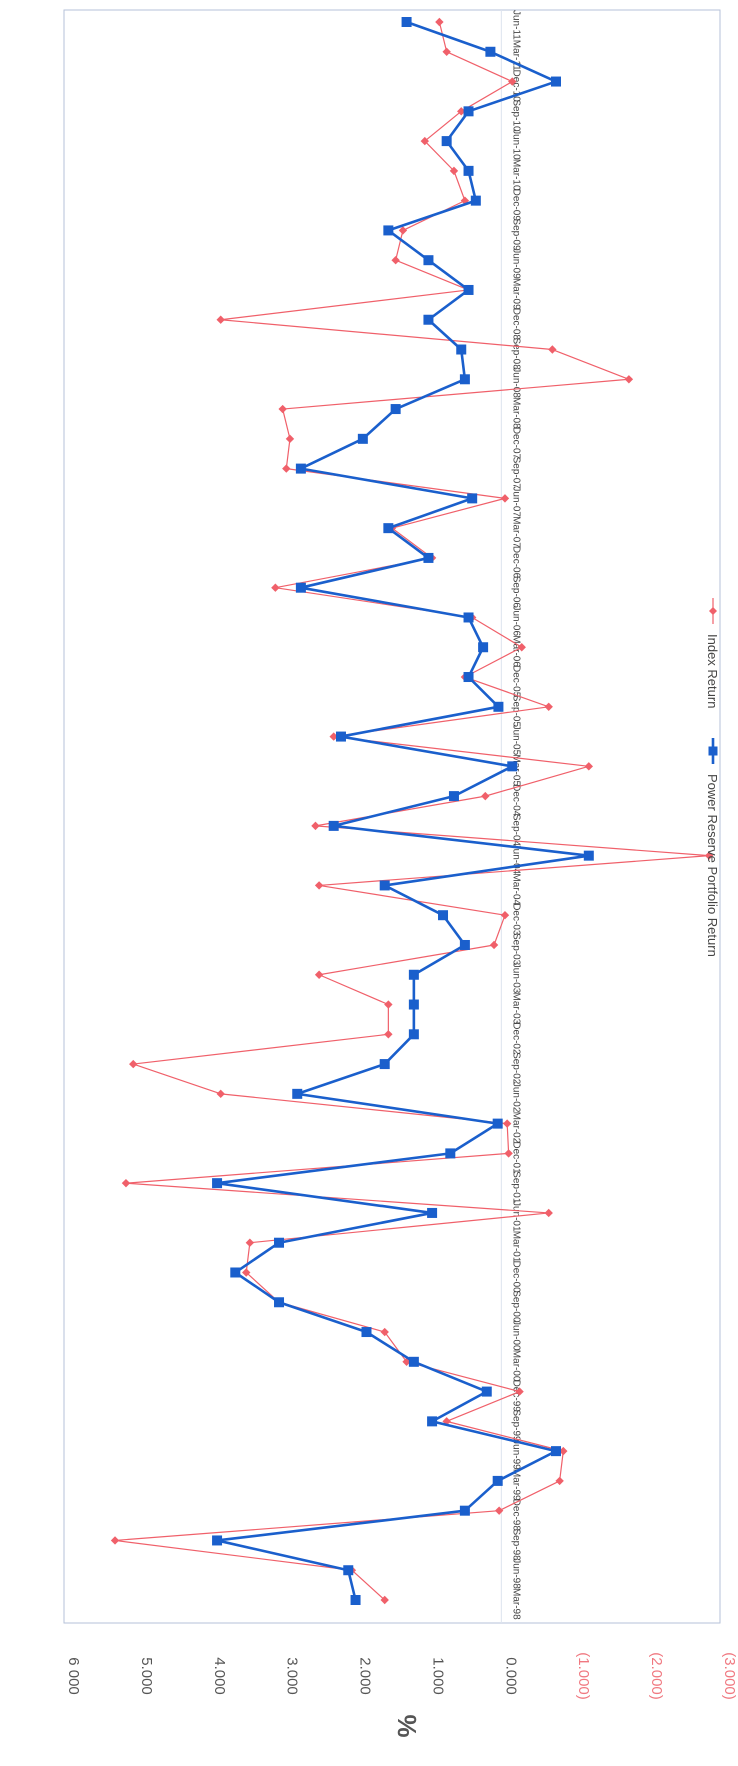 This screenshot has width=738, height=1766. I want to click on x-tick-label: Jun-09, so click(515, 263).